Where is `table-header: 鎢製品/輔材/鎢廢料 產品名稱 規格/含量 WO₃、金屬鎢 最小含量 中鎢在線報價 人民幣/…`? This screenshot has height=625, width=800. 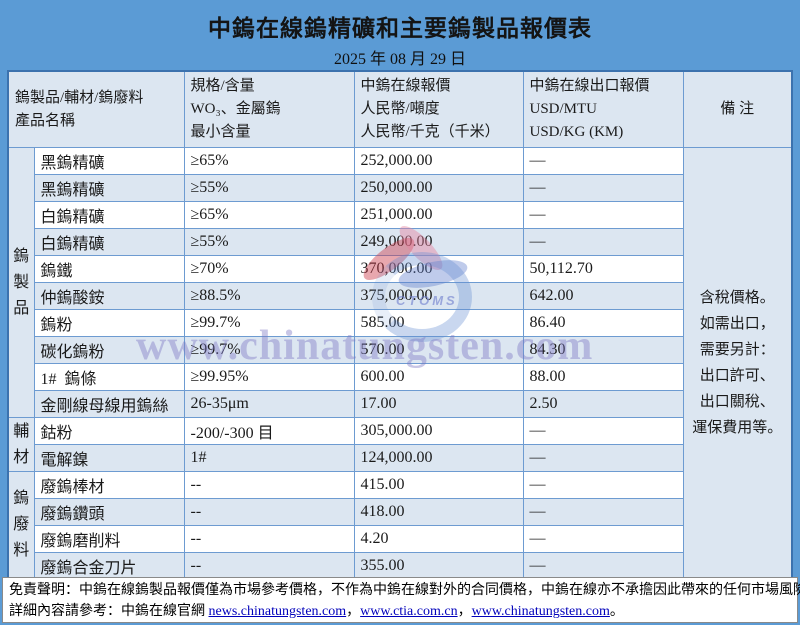
table-header: 鎢製品/輔材/鎢廢料 產品名稱 規格/含量 WO₃、金屬鎢 最小含量 中鎢在線報價 人民幣/… is located at coordinates (400, 109).